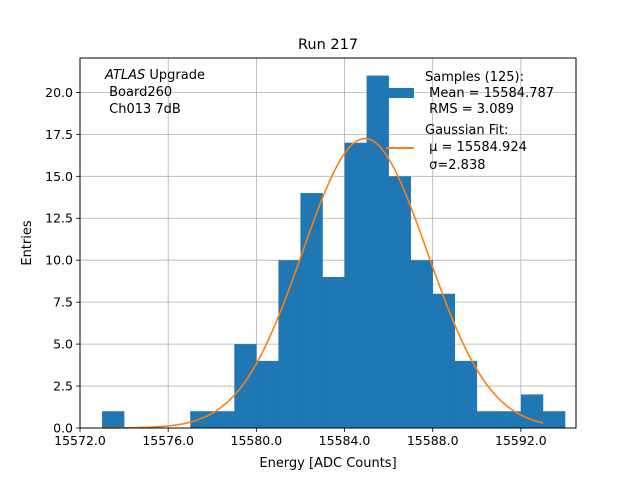 The image size is (640, 484). Describe the element at coordinates (476, 147) in the screenshot. I see `legend-fit-line2: μ = 15584.924` at that location.